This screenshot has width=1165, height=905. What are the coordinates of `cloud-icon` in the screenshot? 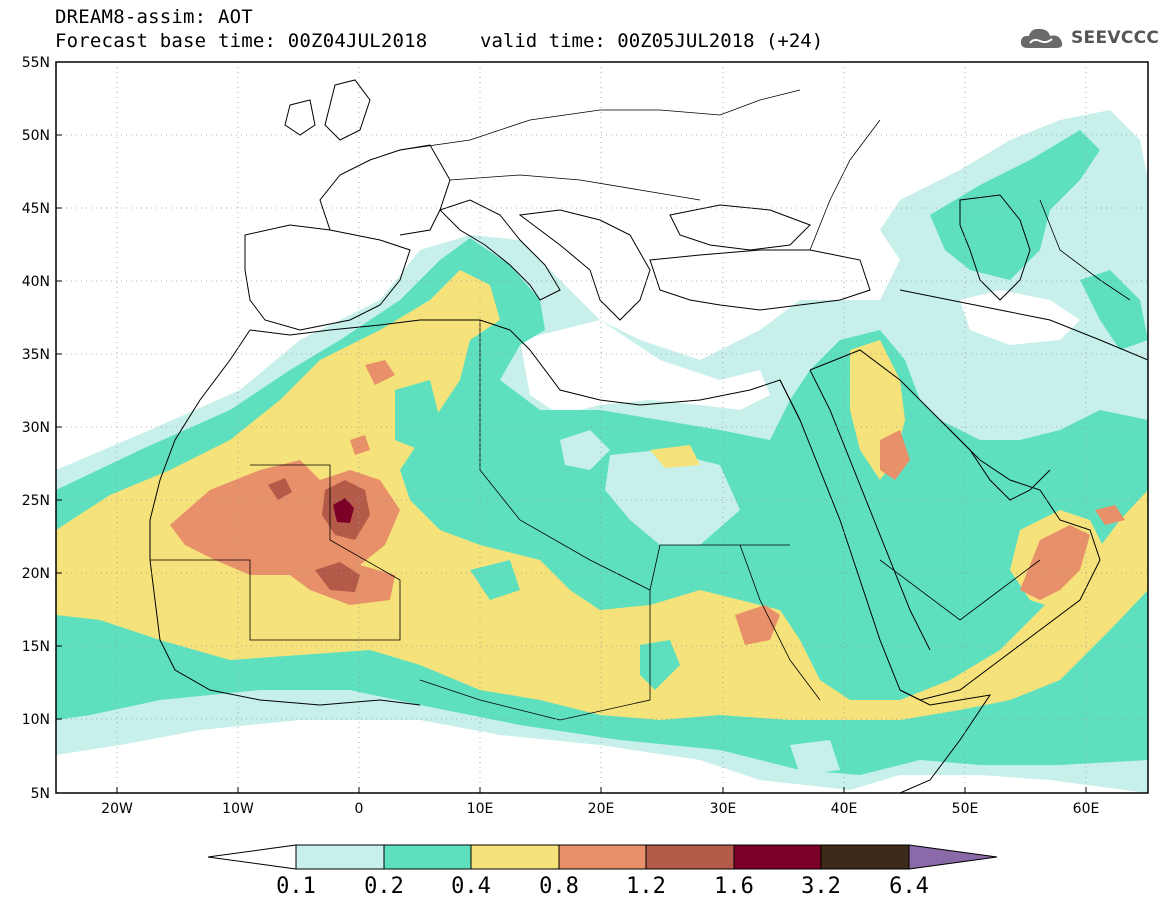 It's located at (1041, 38).